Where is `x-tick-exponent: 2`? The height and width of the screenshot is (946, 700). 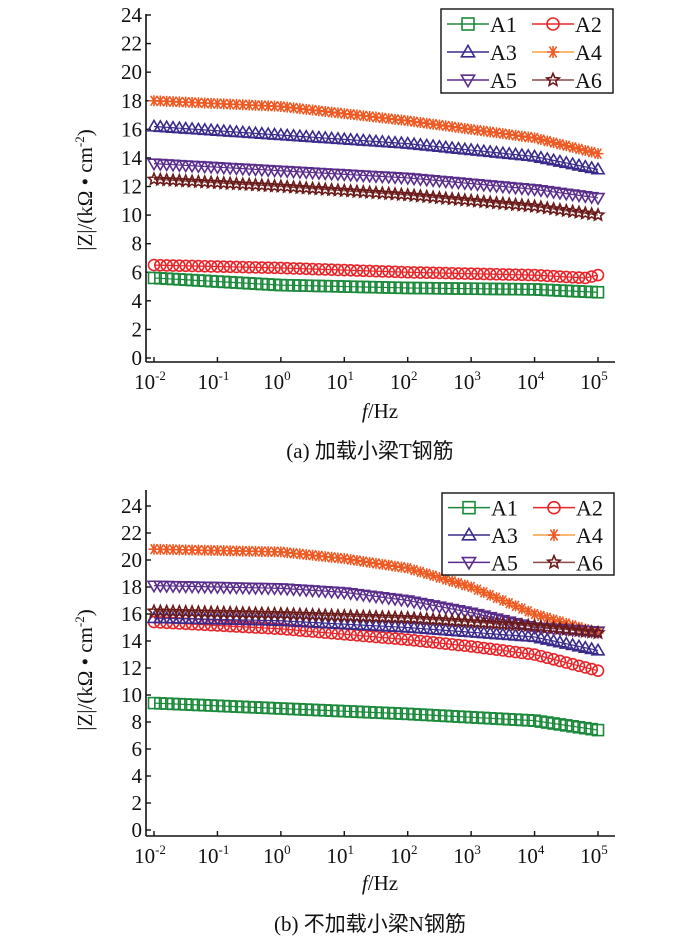 x-tick-exponent: 2 is located at coordinates (414, 849).